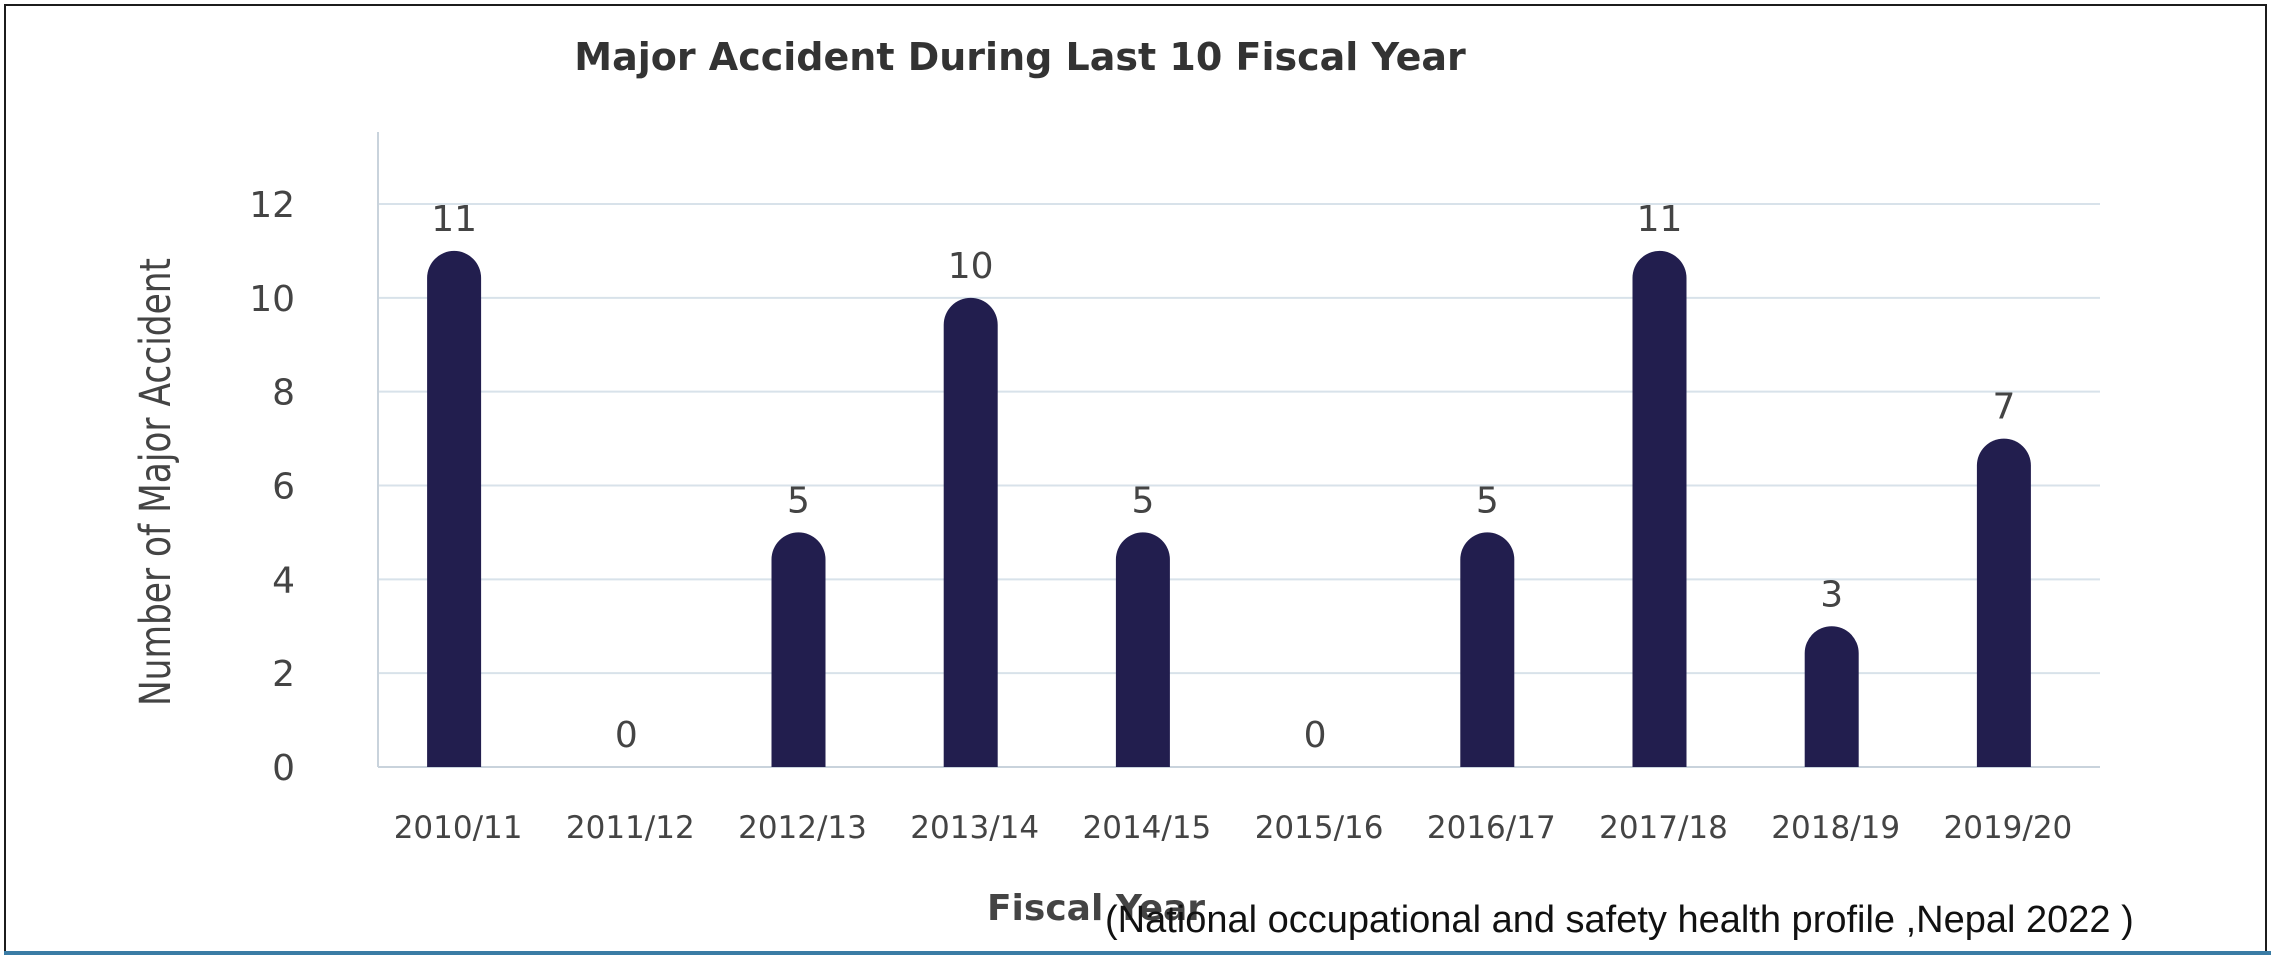 The width and height of the screenshot is (2275, 959). I want to click on x-tick-label: 2019/20, so click(2008, 828).